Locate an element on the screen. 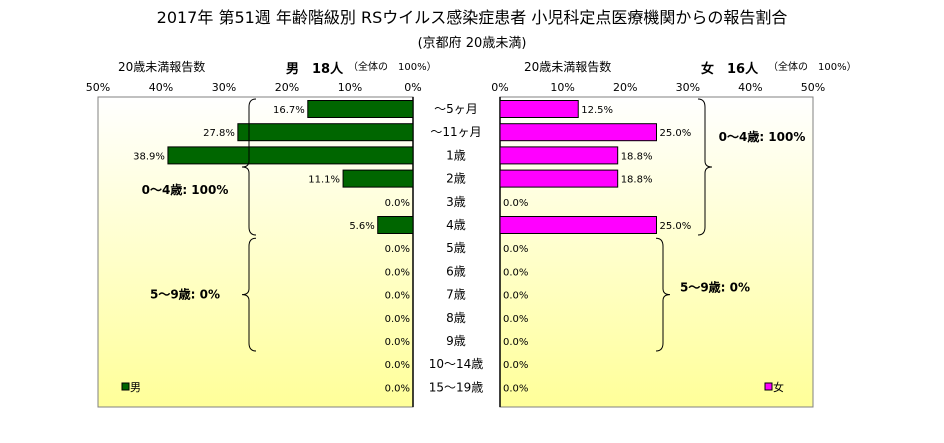 This screenshot has height=443, width=944. female-x-tick: 40% is located at coordinates (750, 87).